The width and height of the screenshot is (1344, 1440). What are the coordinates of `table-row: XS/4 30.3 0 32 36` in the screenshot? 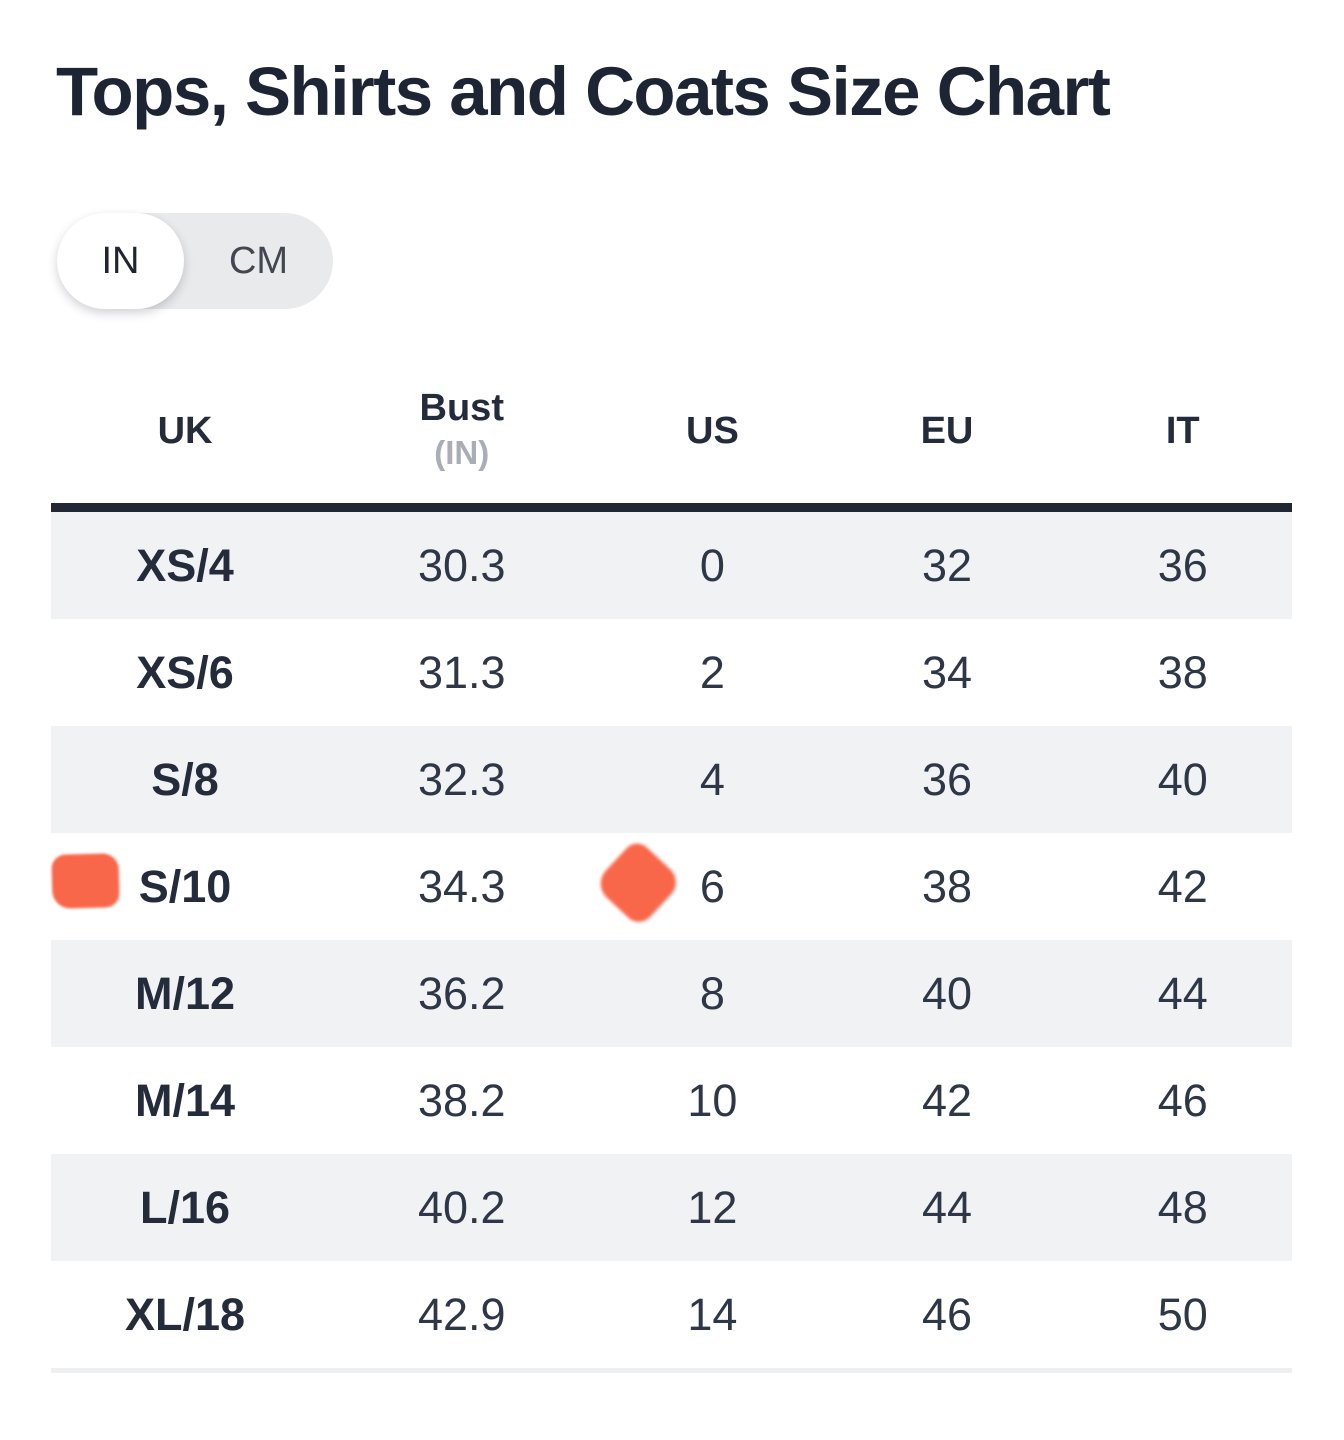 It's located at (671, 563).